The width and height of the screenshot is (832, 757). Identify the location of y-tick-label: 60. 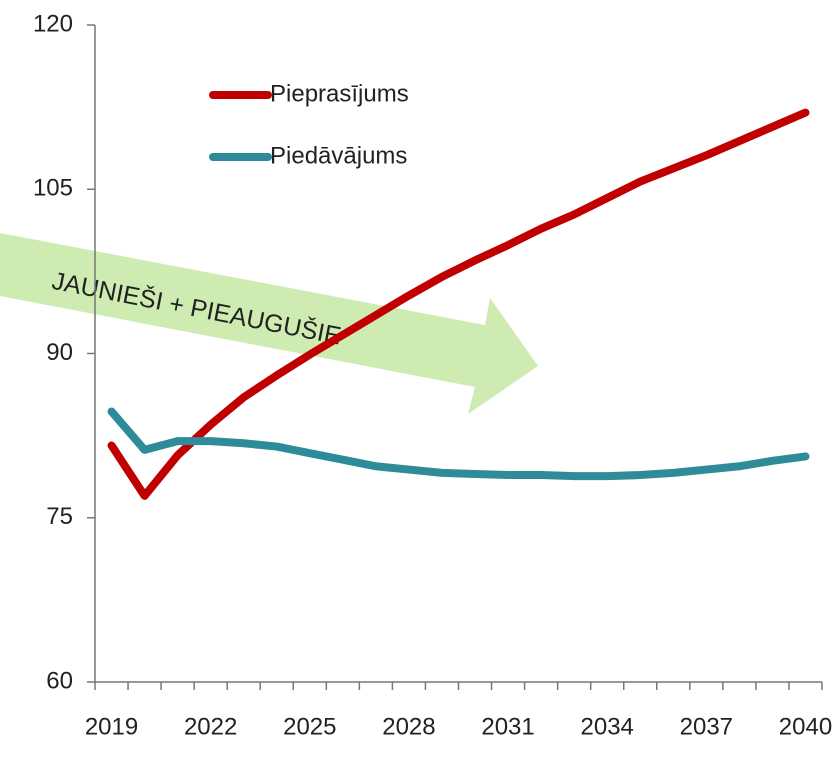
(59, 680).